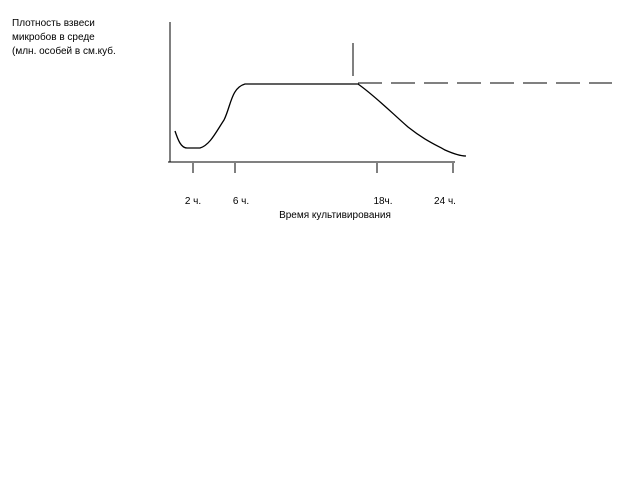 Image resolution: width=640 pixels, height=480 pixels. Describe the element at coordinates (320, 120) in the screenshot. I see `growth-curve` at that location.